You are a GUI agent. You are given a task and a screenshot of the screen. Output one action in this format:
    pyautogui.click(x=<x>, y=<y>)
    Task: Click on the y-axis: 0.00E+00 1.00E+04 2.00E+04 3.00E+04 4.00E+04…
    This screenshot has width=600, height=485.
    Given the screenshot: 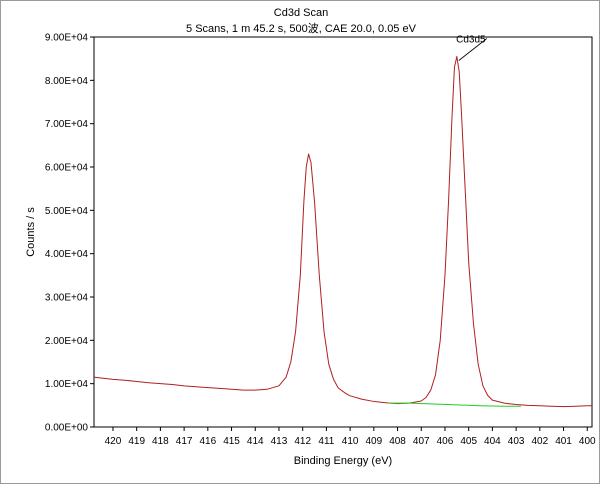 What is the action you would take?
    pyautogui.click(x=69, y=233)
    